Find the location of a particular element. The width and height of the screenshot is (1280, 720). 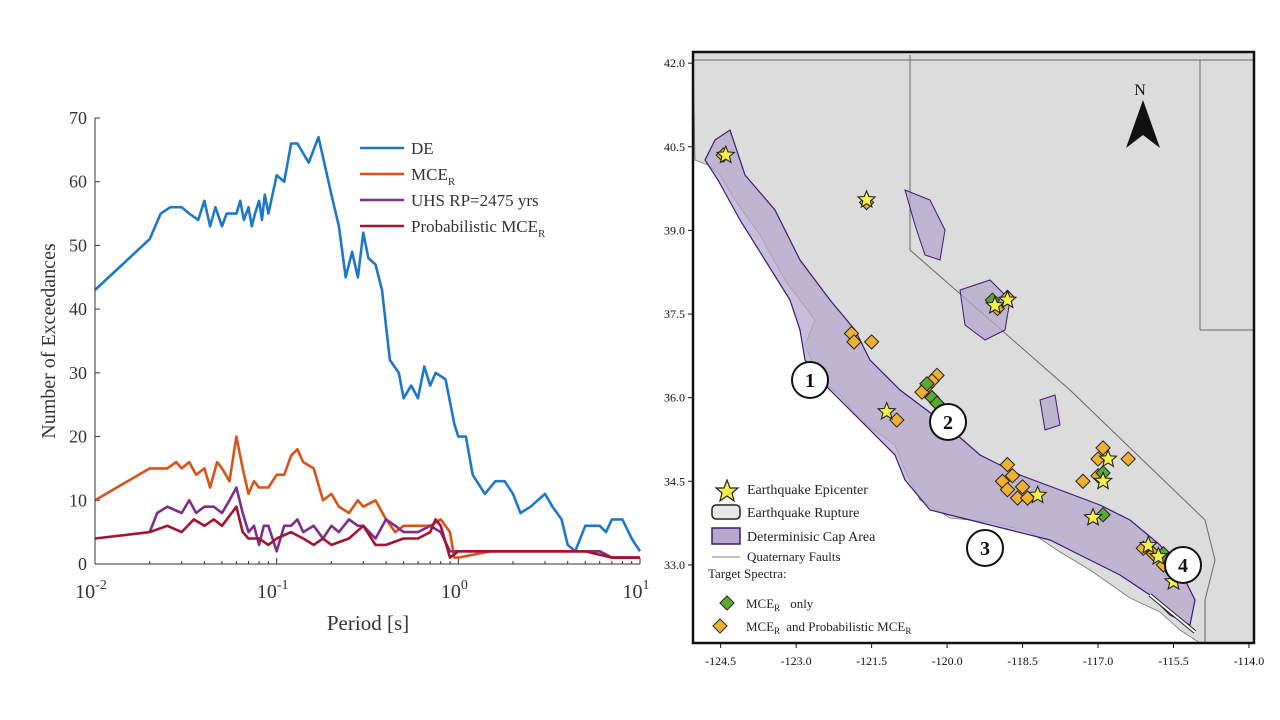

legend-mce-only: MCER only is located at coordinates (766, 604).